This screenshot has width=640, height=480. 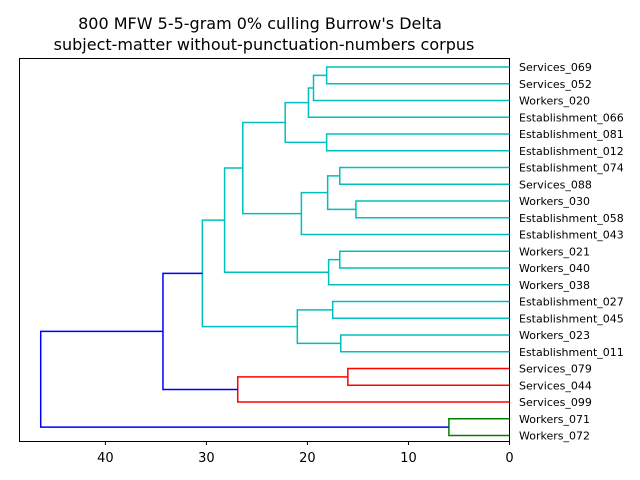 I want to click on dendrogram-link-n22, so click(x=244, y=379).